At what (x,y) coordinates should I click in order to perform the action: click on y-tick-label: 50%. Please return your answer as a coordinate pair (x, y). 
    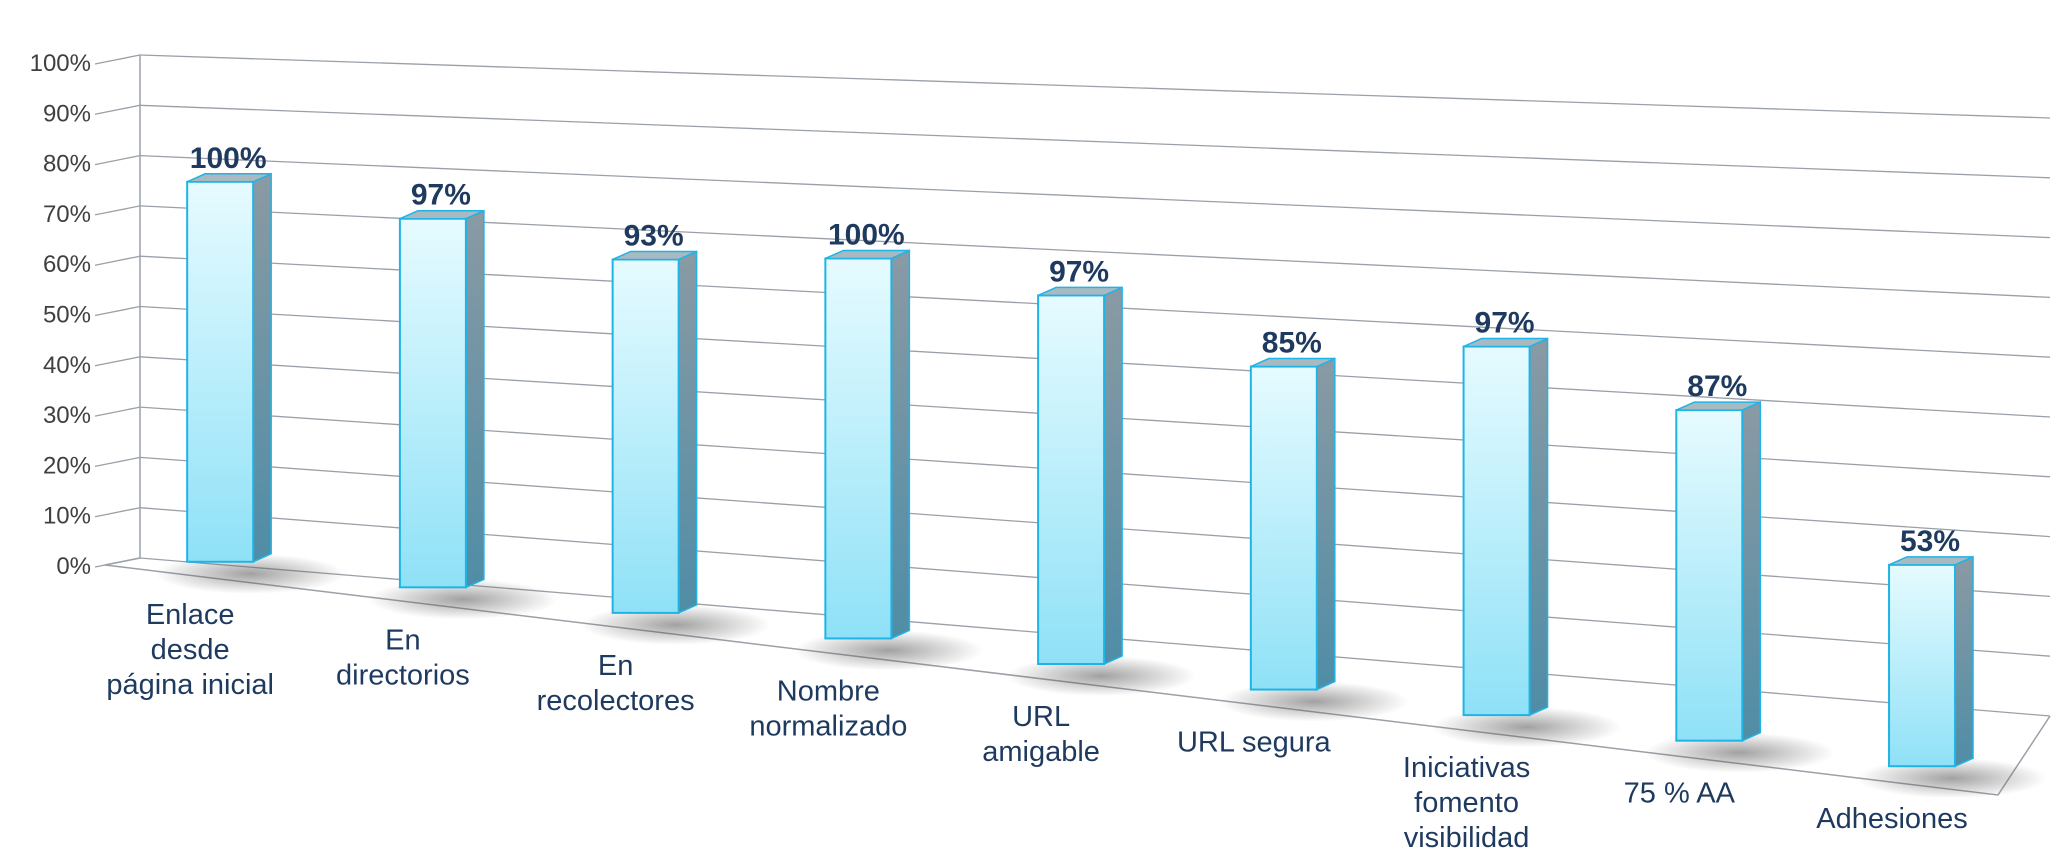
    Looking at the image, I should click on (67, 315).